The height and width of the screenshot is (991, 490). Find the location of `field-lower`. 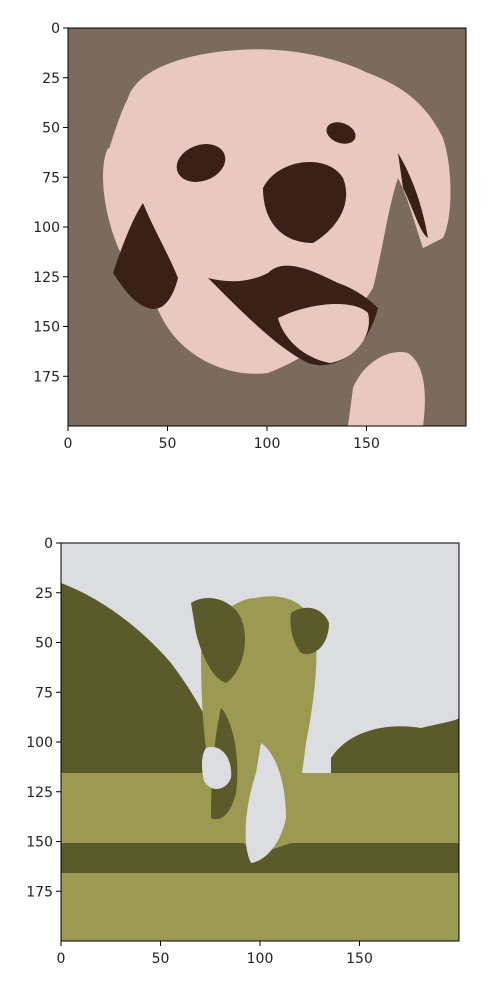

field-lower is located at coordinates (260, 907).